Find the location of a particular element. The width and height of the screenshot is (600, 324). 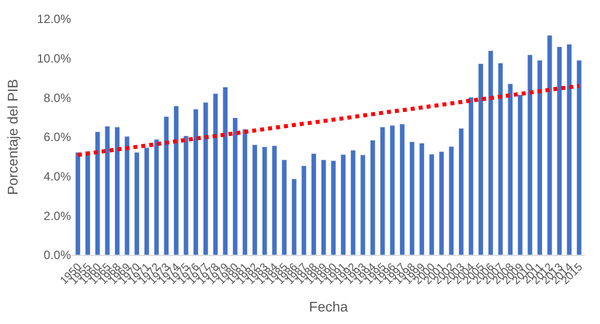

y-tick-label: 4.0% is located at coordinates (58, 177).